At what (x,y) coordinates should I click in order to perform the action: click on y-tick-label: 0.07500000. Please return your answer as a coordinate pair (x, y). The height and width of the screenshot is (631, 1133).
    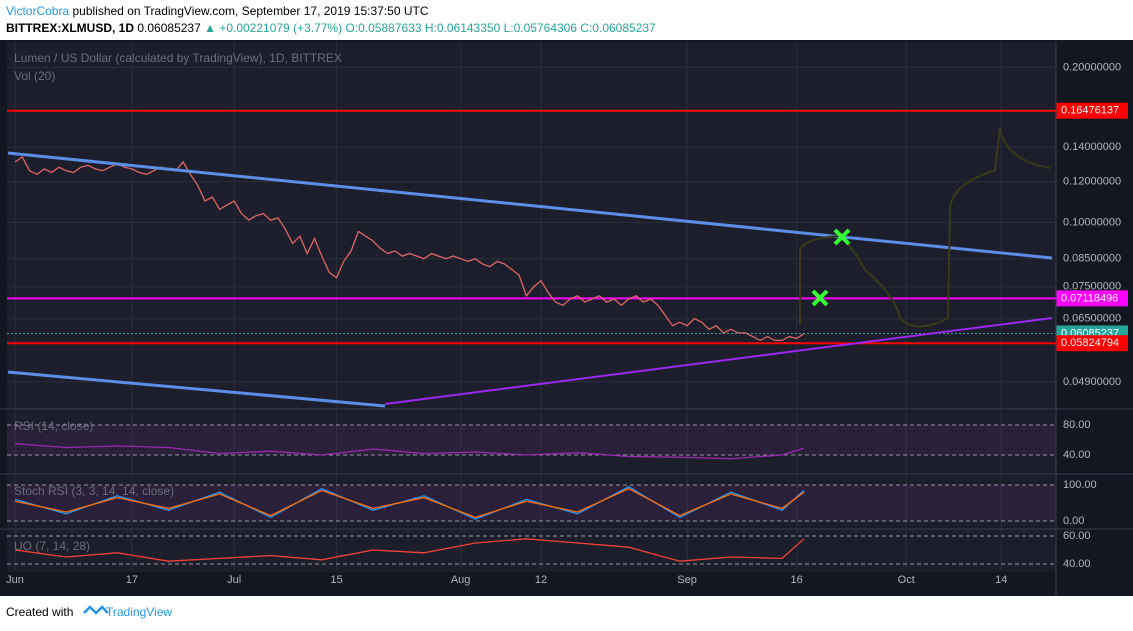
    Looking at the image, I should click on (1092, 287).